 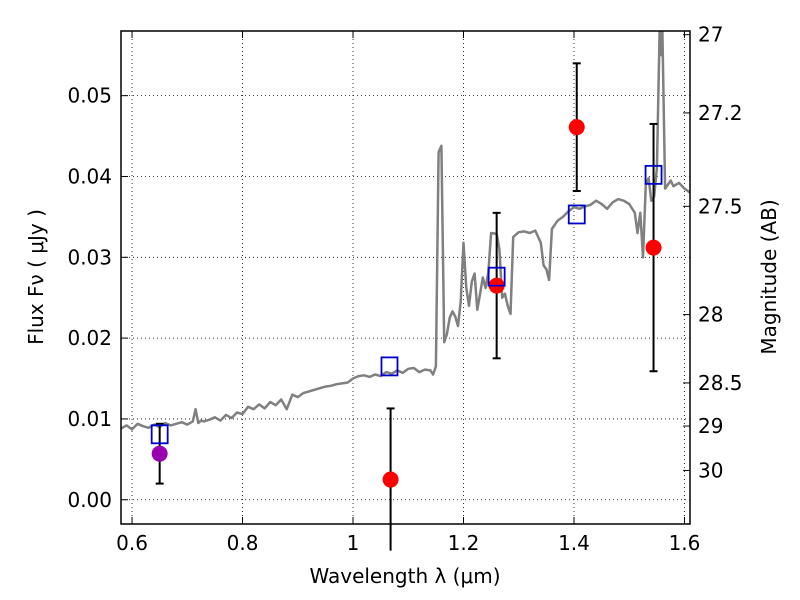 What do you see at coordinates (464, 543) in the screenshot?
I see `x-tick-label: 1.2` at bounding box center [464, 543].